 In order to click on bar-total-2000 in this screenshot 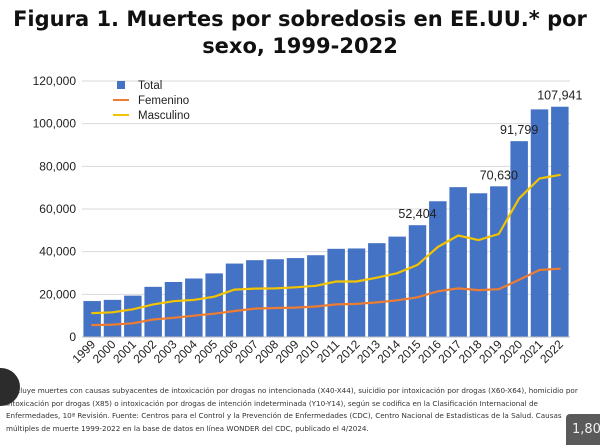, I will do `click(112, 318)`.